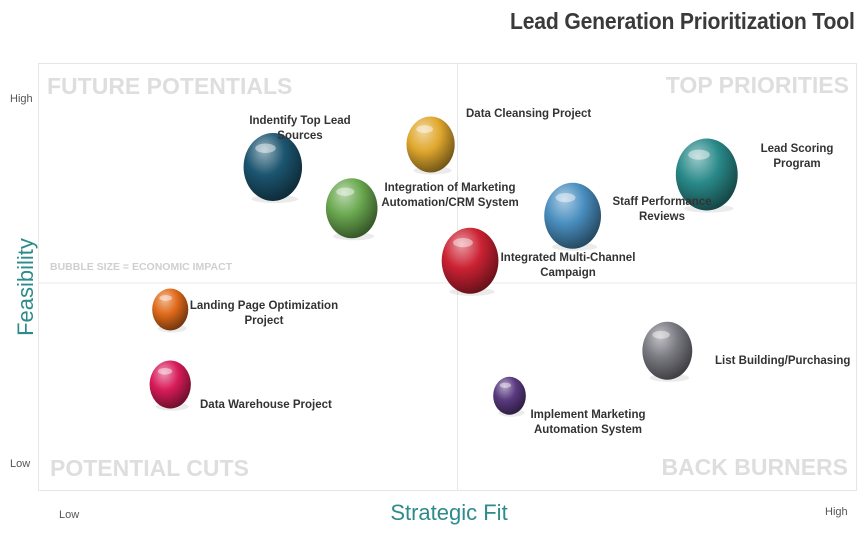 The width and height of the screenshot is (867, 548). I want to click on y-tick-low: Low, so click(20, 464).